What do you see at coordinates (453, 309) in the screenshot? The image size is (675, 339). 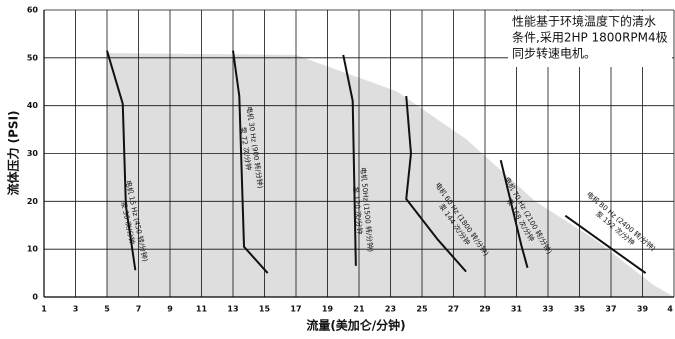 I see `x-tick-label: 27` at bounding box center [453, 309].